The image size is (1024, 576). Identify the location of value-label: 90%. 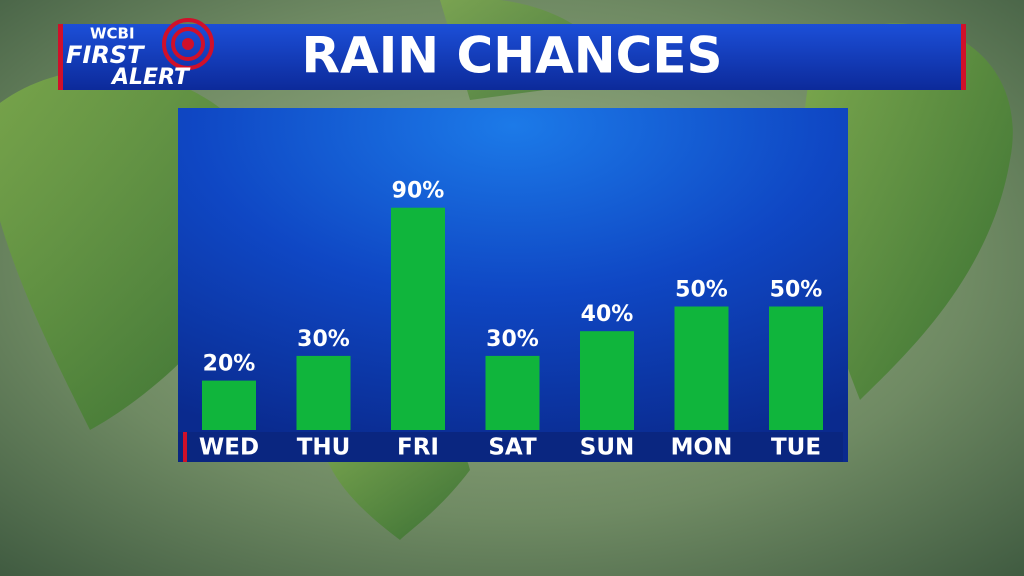
(418, 191).